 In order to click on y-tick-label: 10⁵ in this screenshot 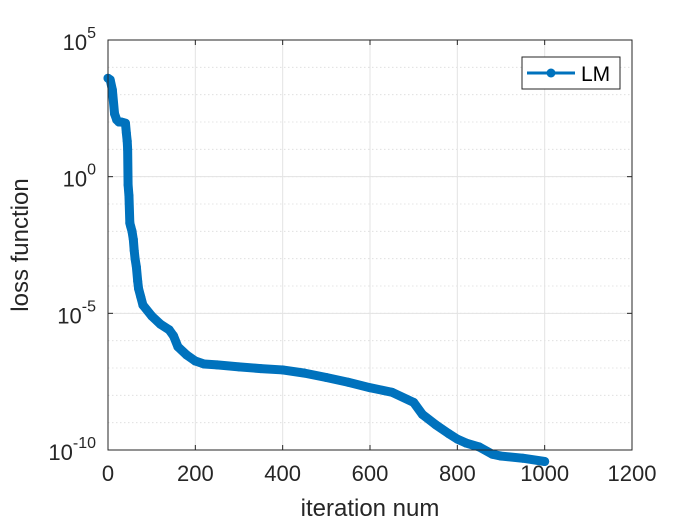, I will do `click(79, 40)`.